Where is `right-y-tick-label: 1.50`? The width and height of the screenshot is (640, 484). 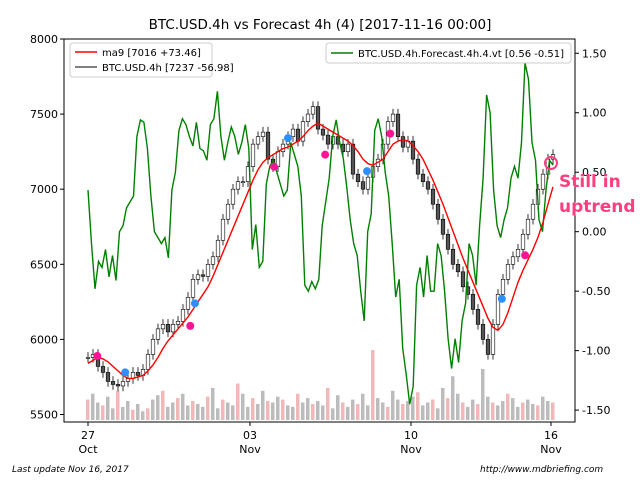 right-y-tick-label: 1.50 is located at coordinates (594, 53).